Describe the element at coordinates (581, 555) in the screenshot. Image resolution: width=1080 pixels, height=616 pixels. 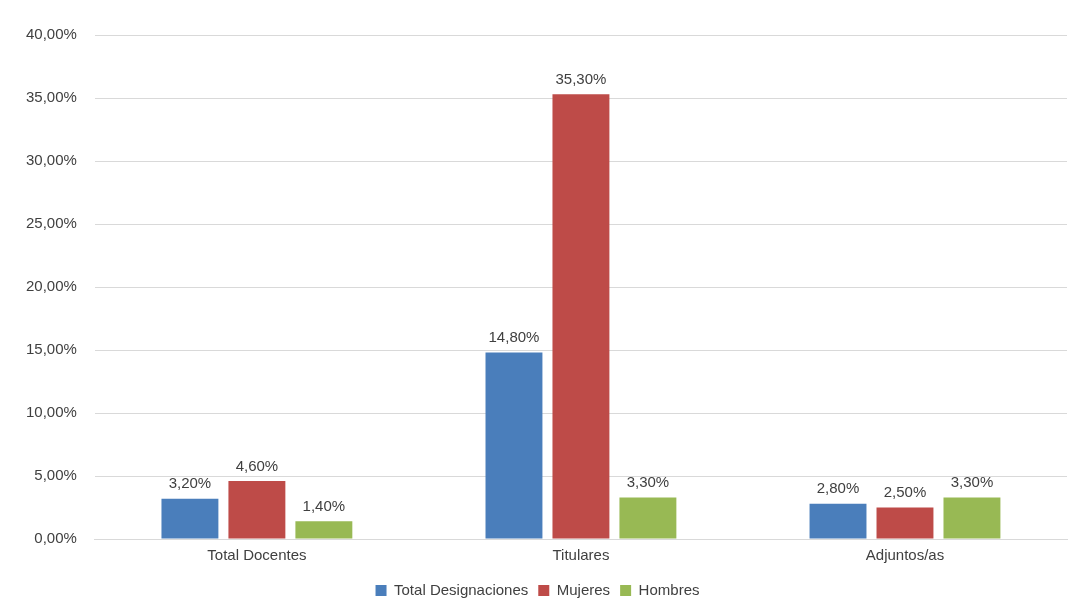
I see `x-tick-label: Titulares` at that location.